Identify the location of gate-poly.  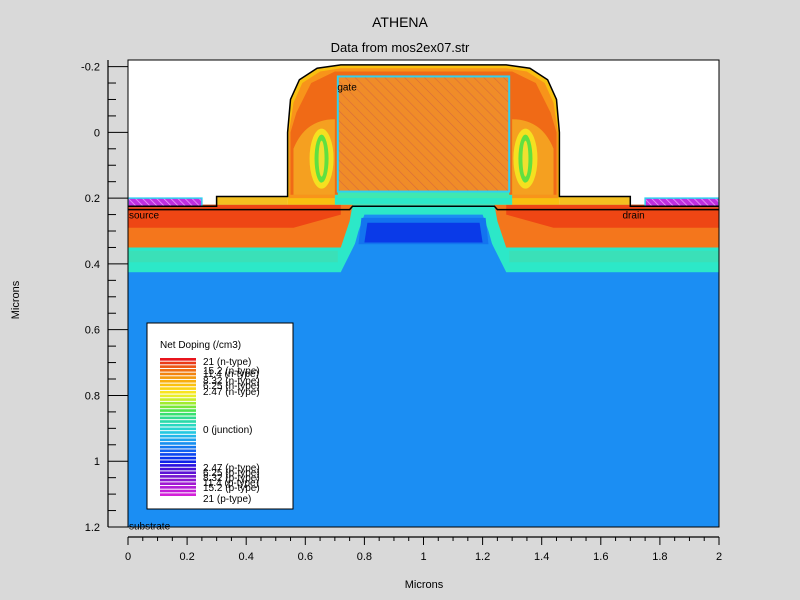
(423, 134).